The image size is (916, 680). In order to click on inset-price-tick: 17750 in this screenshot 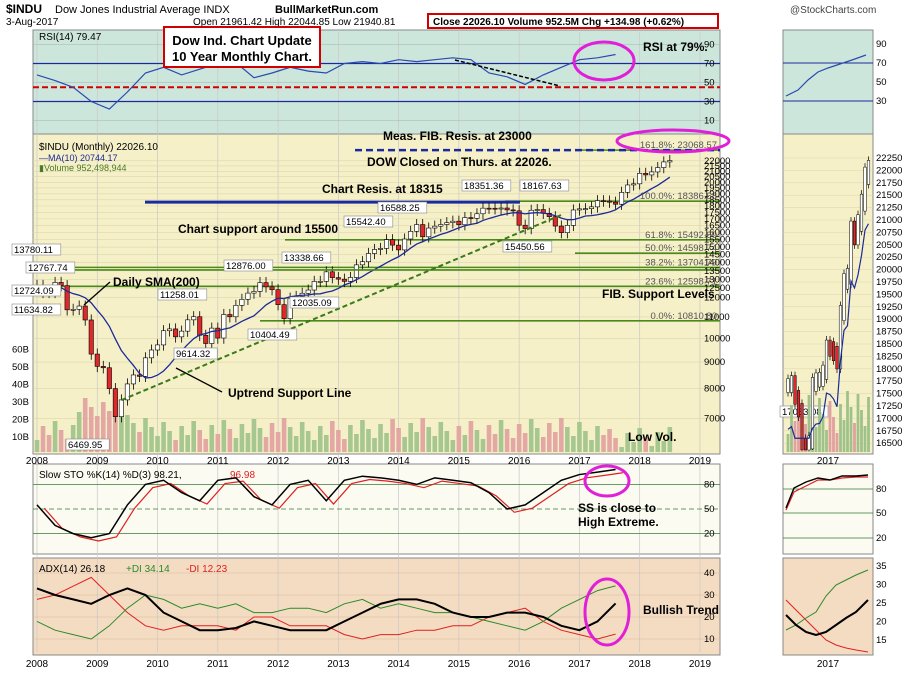, I will do `click(889, 381)`.